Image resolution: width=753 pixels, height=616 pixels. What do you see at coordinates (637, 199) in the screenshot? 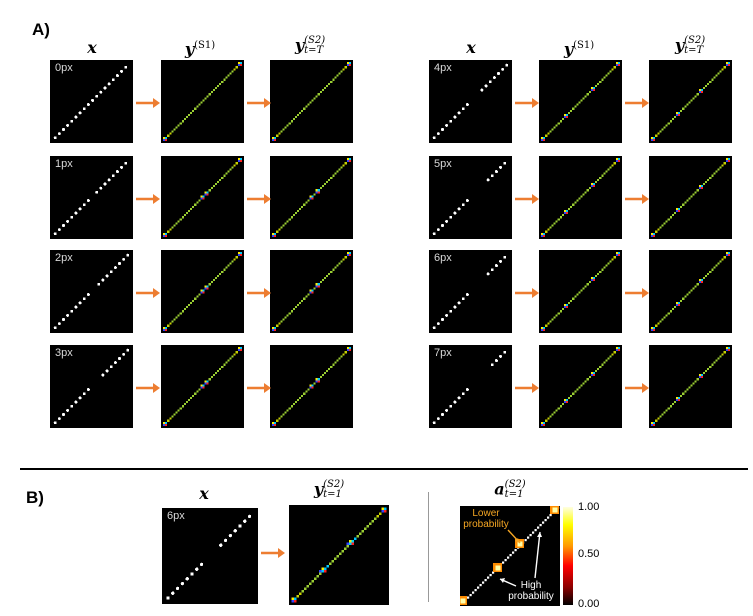
I see `arrow-to-stage2` at bounding box center [637, 199].